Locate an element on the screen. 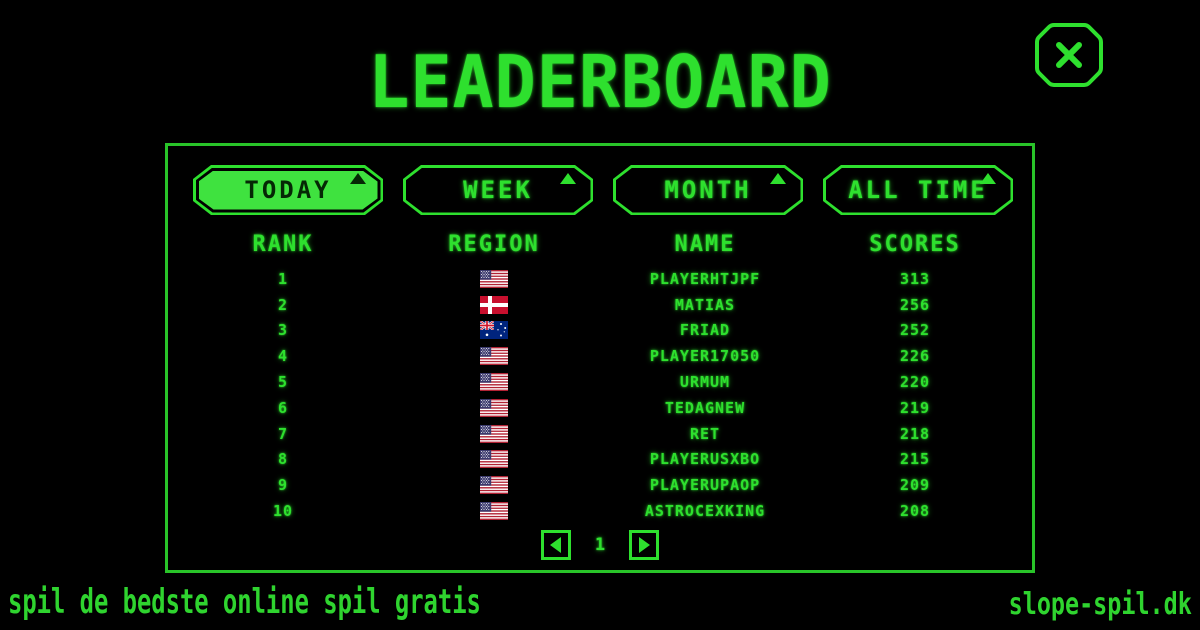 The image size is (1200, 630). rank-cell: 8 is located at coordinates (283, 459).